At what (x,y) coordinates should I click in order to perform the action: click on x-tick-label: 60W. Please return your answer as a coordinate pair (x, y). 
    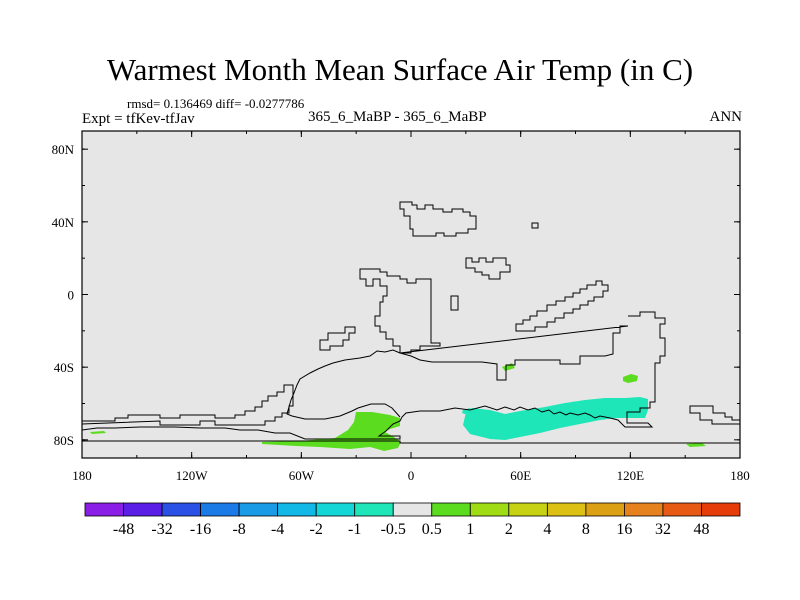
    Looking at the image, I should click on (302, 475).